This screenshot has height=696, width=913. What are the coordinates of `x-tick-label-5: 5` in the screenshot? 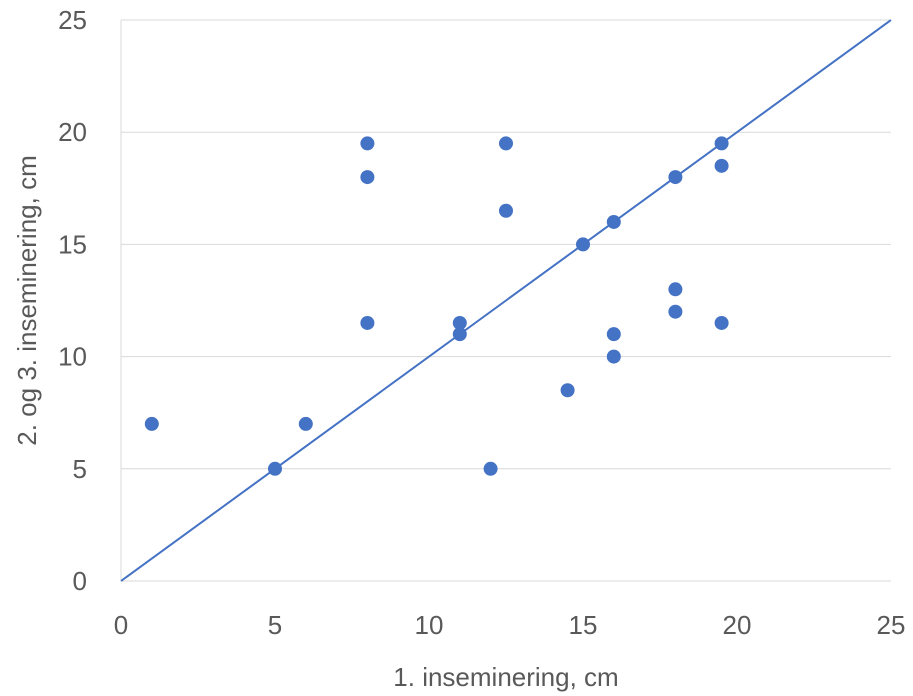 It's located at (275, 625).